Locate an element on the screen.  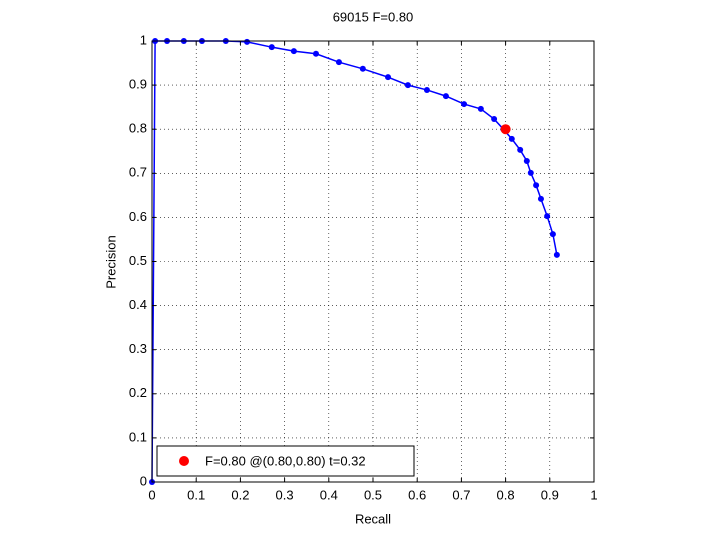
legend-box is located at coordinates (285, 461).